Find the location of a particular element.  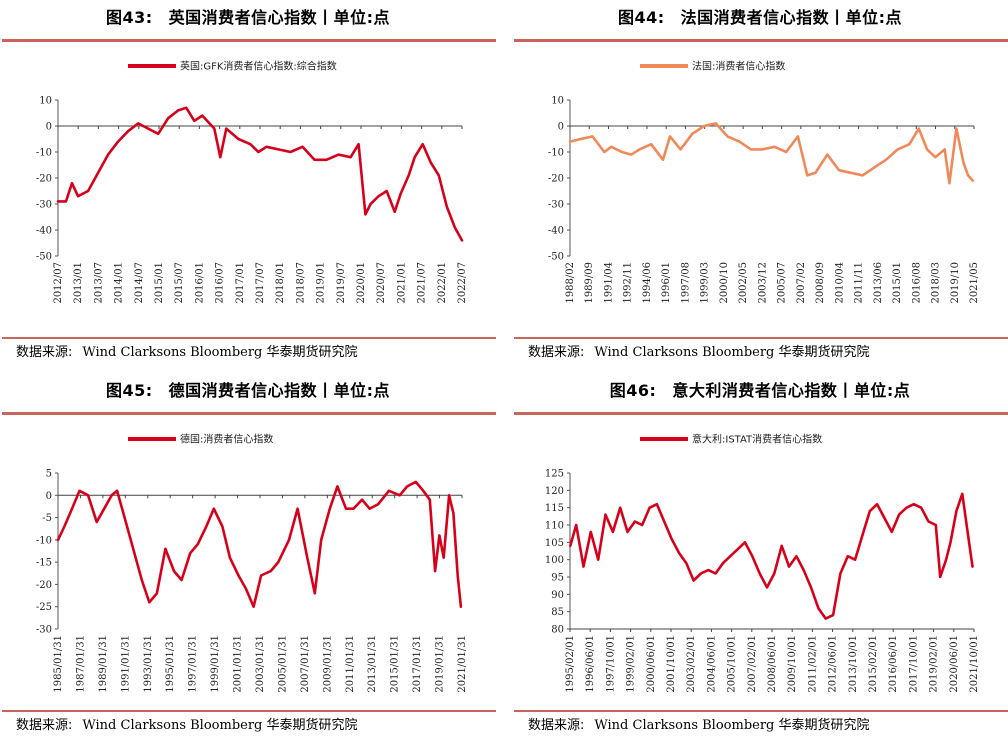

y-tick-label: 95 is located at coordinates (557, 578).